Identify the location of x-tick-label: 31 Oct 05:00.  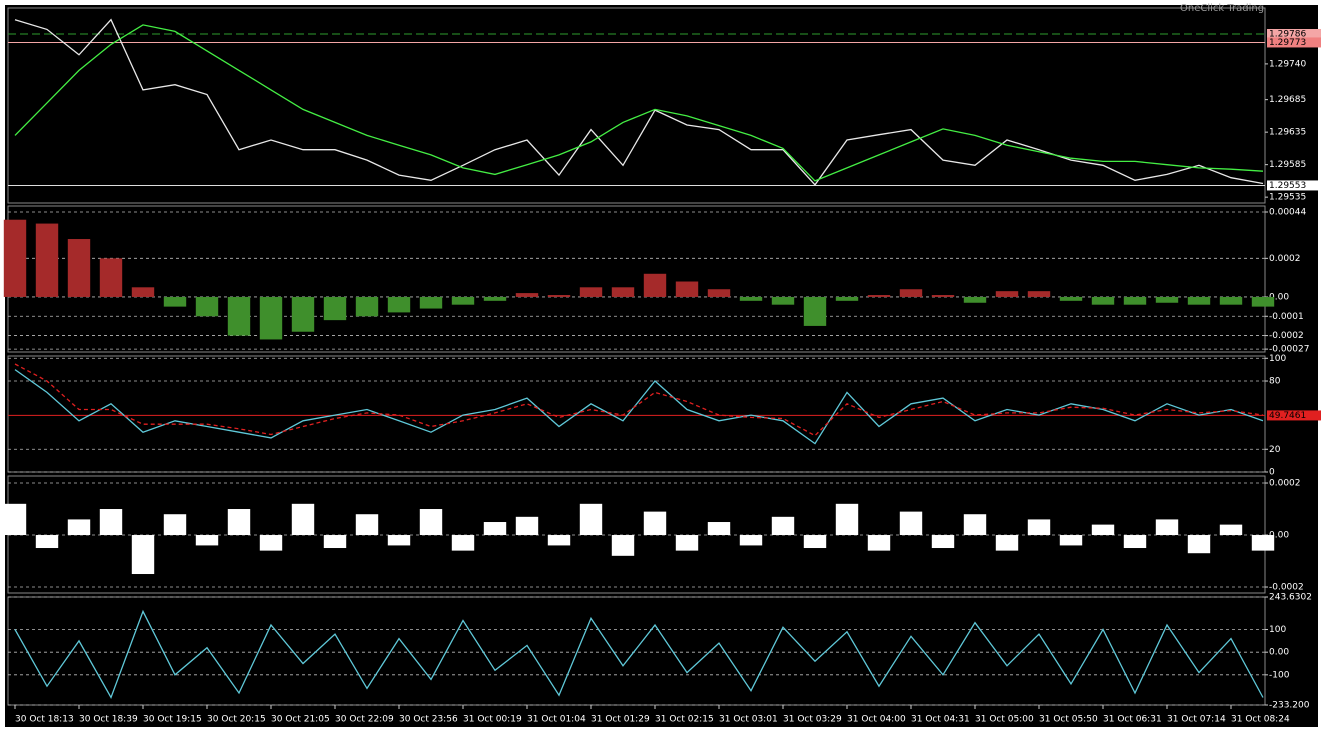
(1004, 720).